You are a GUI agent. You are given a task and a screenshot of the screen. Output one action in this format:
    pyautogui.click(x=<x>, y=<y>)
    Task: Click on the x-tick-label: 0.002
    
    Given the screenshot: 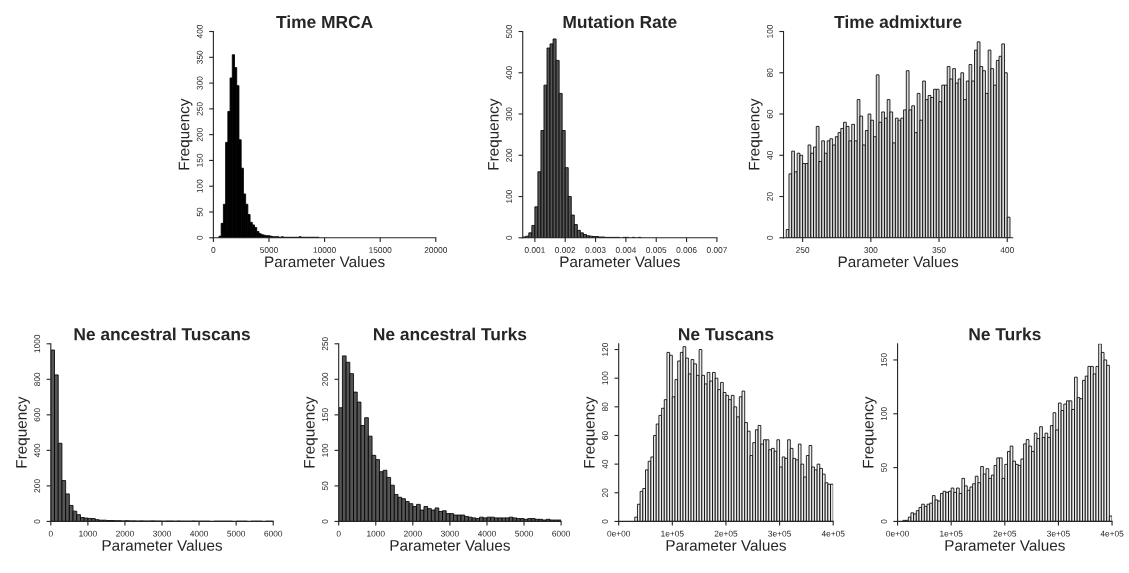 What is the action you would take?
    pyautogui.click(x=565, y=250)
    